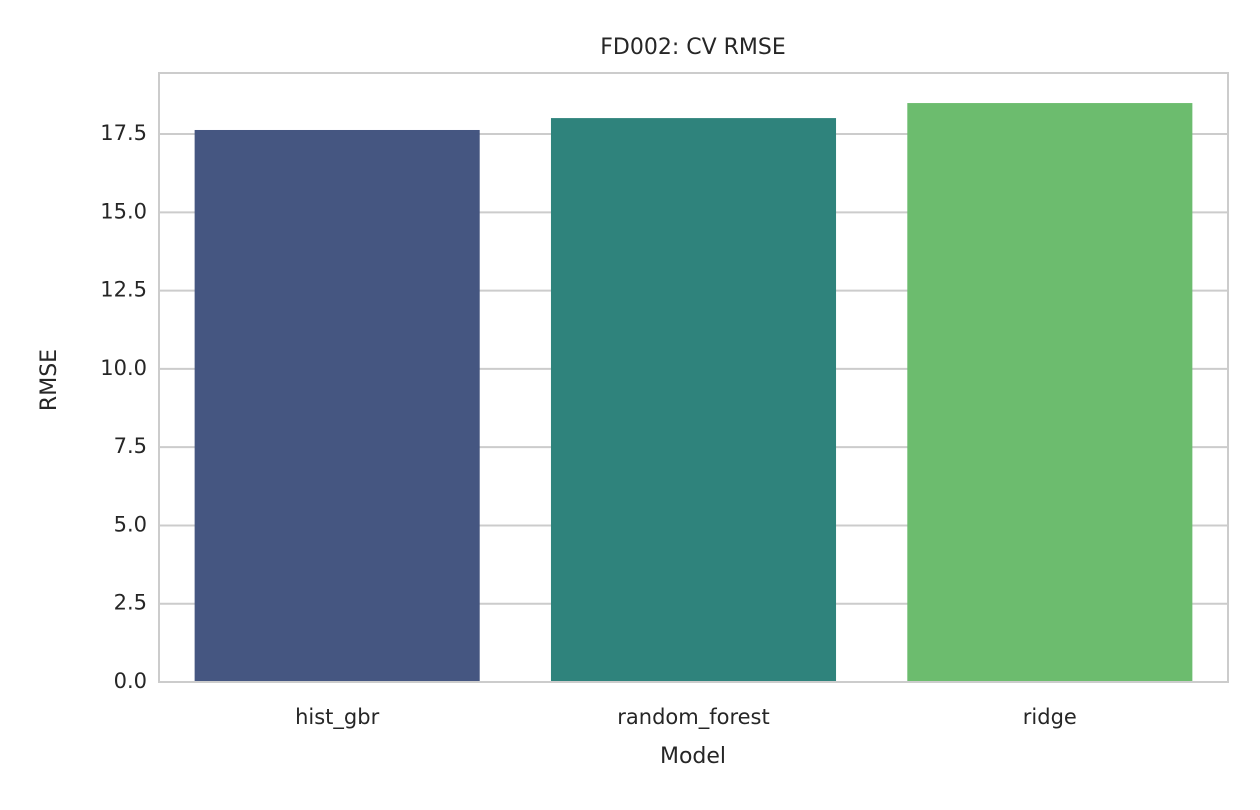  I want to click on y-tick-label: 15.0, so click(123, 211).